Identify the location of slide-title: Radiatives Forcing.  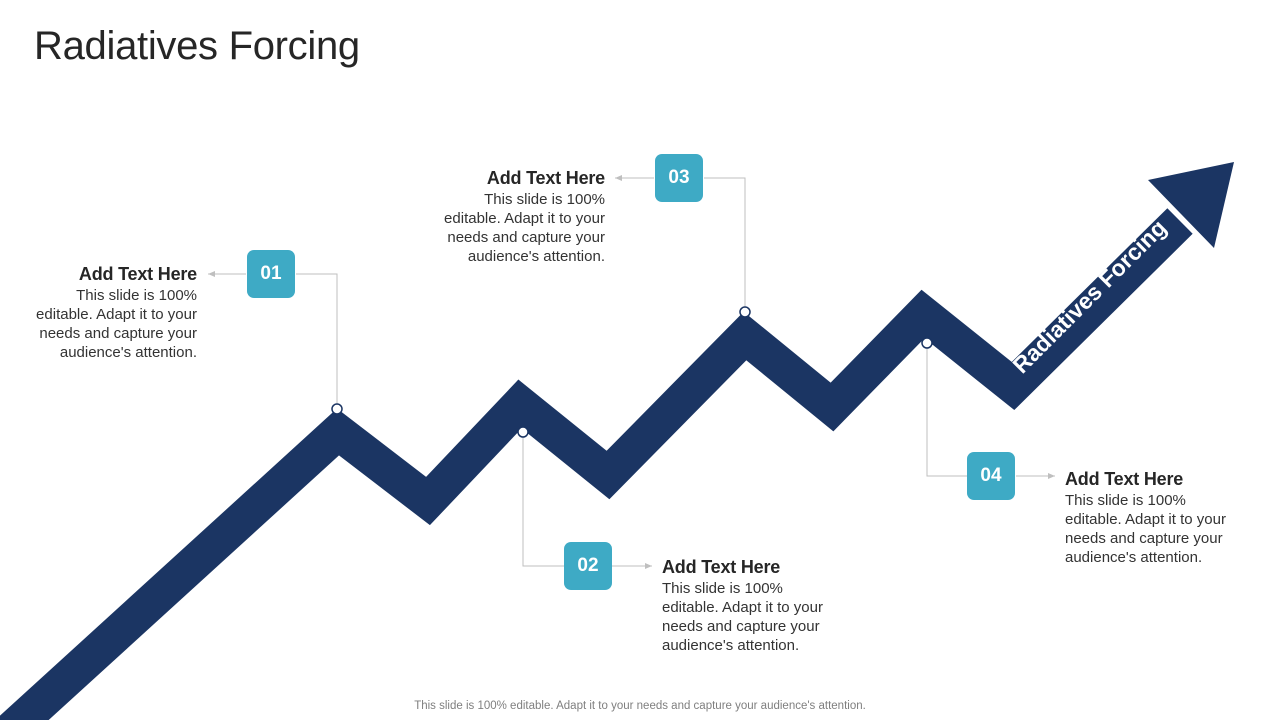
(197, 46).